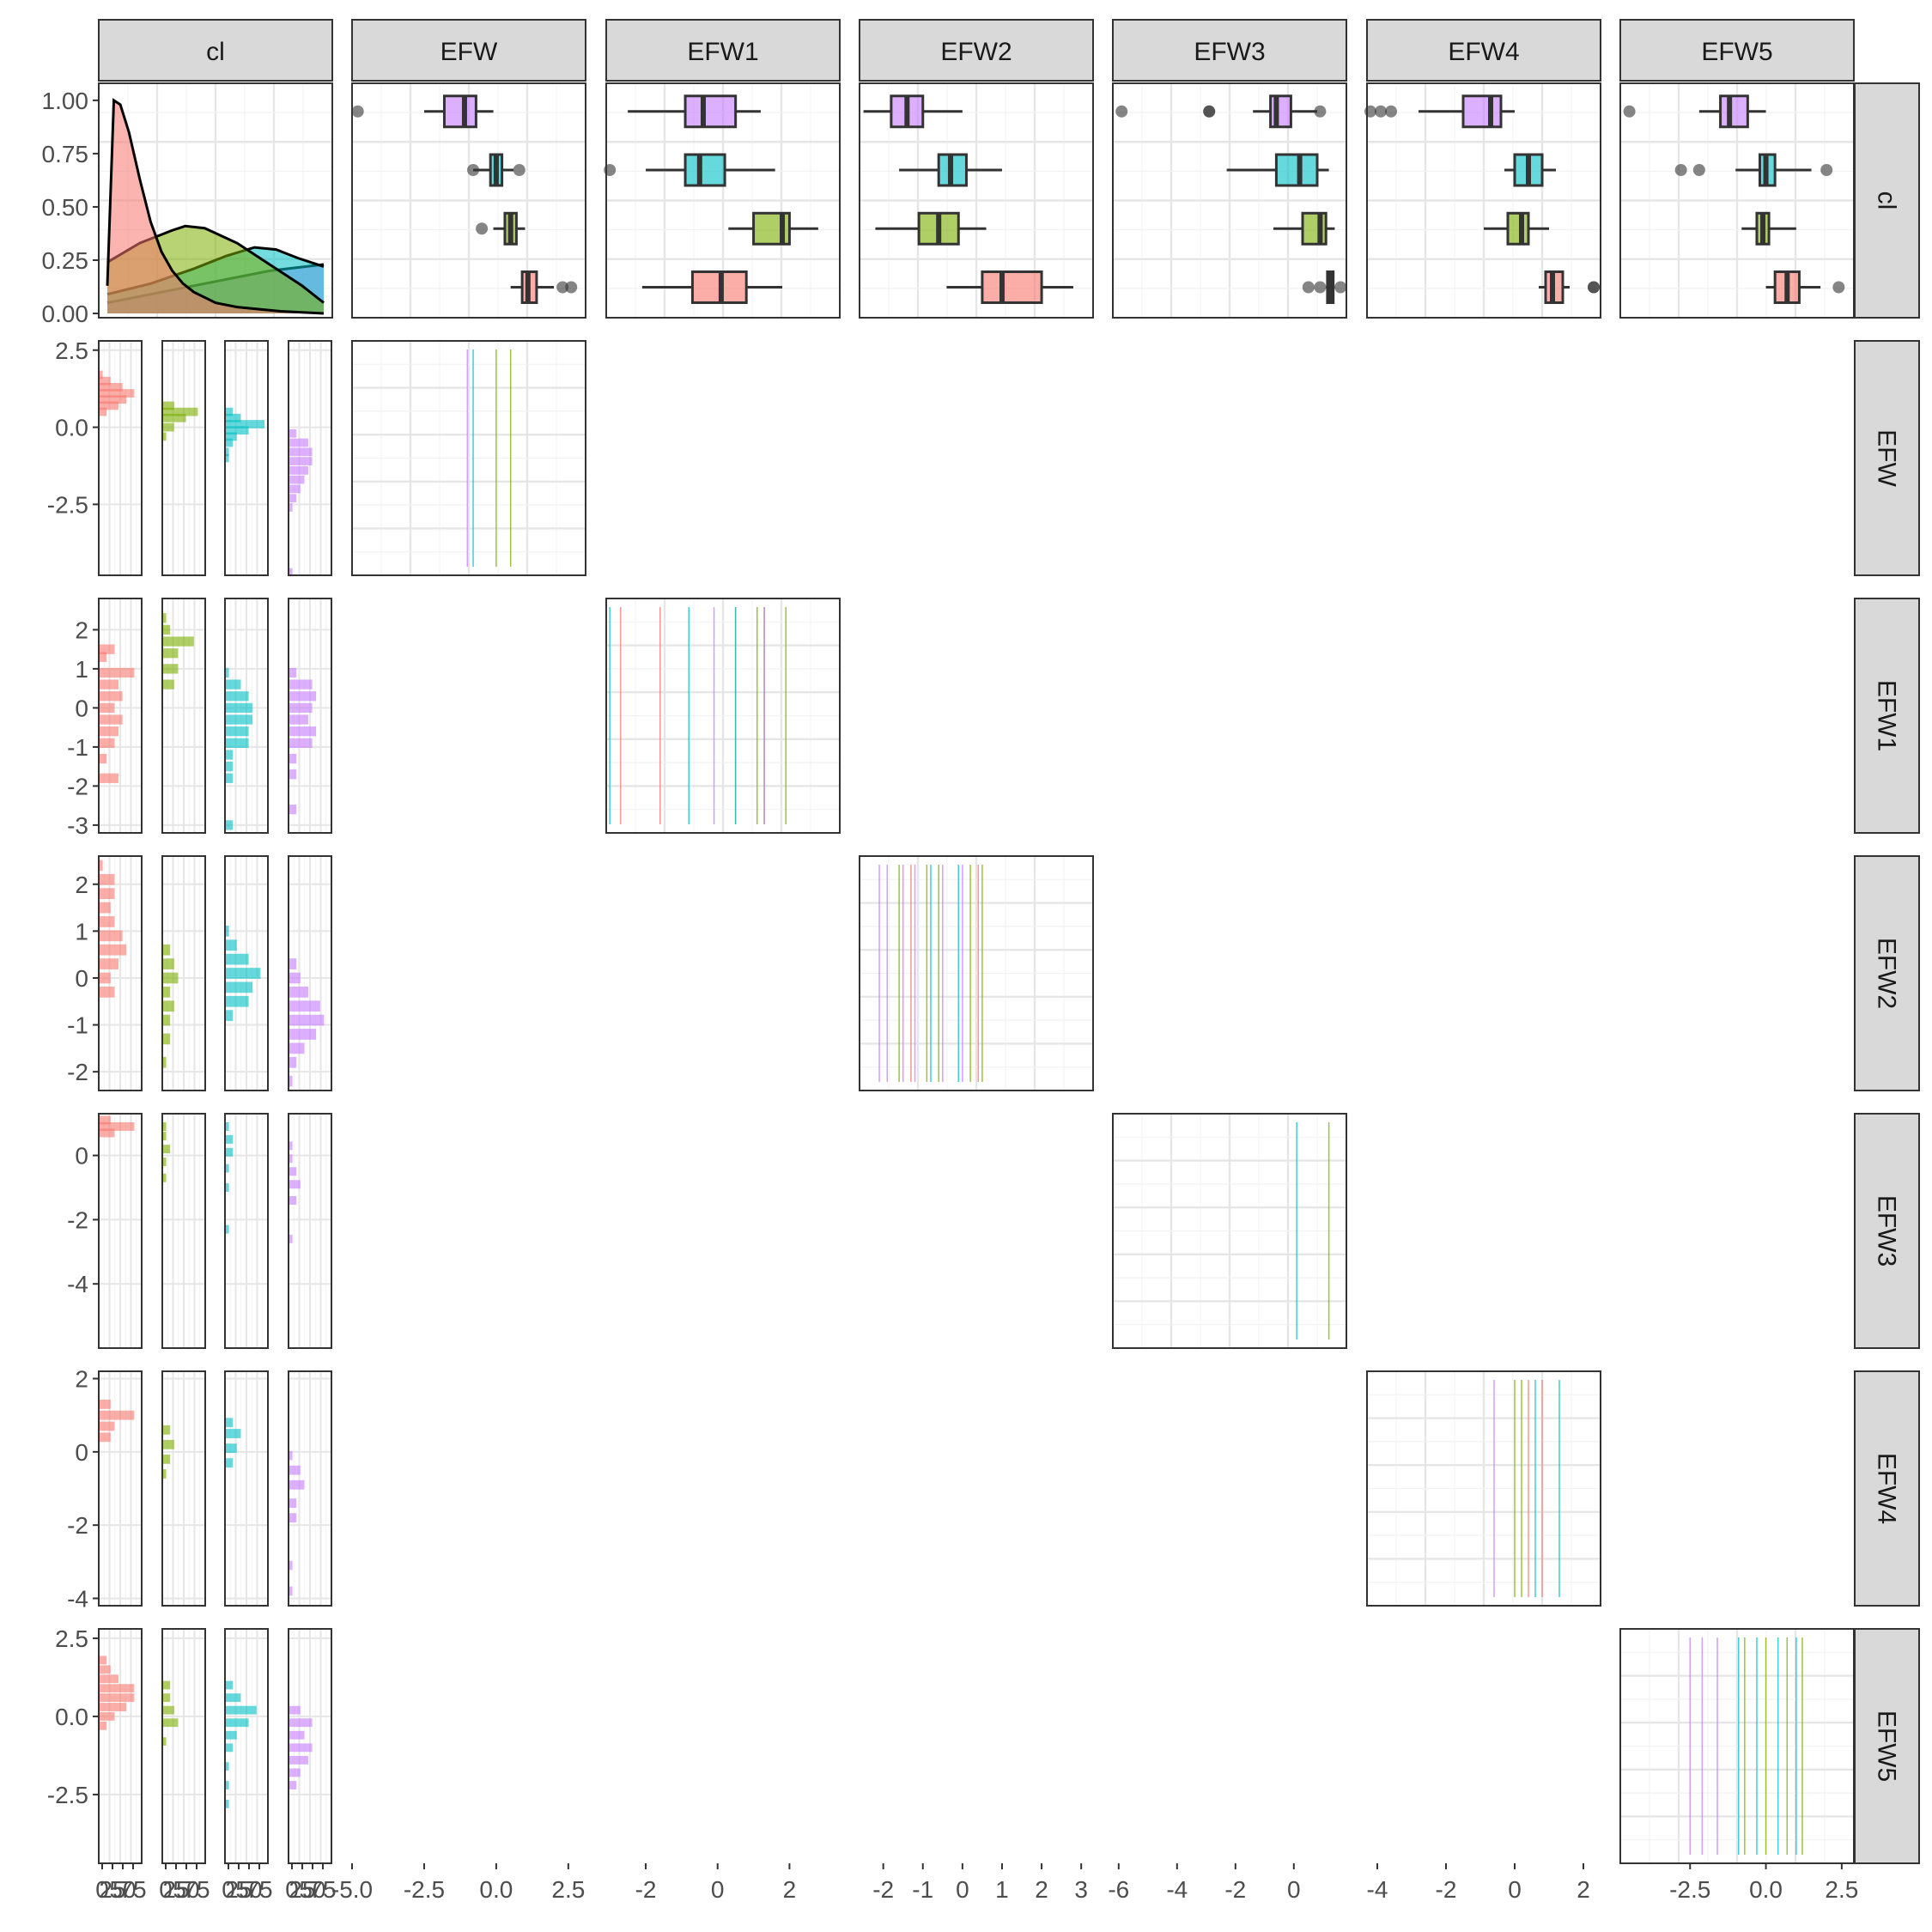 The image size is (1932, 1932). I want to click on y-tick-label: 1, so click(82, 932).